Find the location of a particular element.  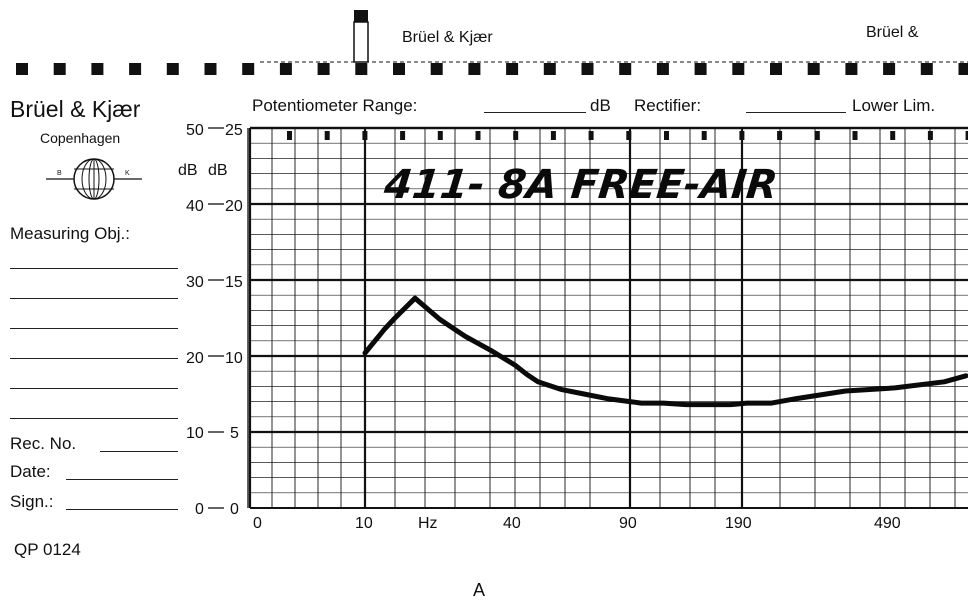

y-right-tick-label: 15 is located at coordinates (234, 283).